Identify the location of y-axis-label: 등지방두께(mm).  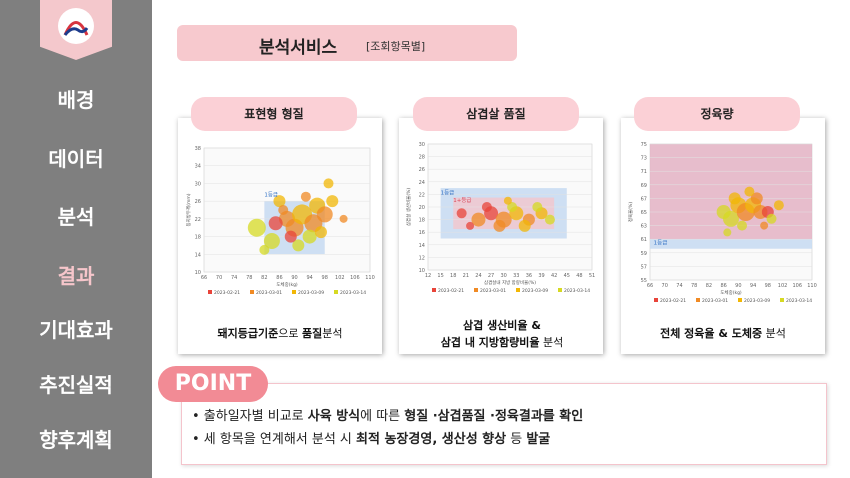
(188, 209).